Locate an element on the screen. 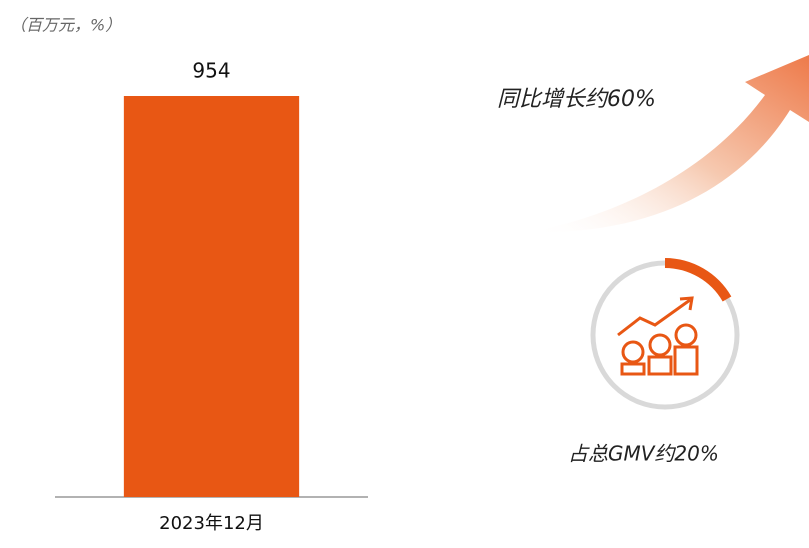 This screenshot has width=809, height=548. growth-arrow is located at coordinates (669, 144).